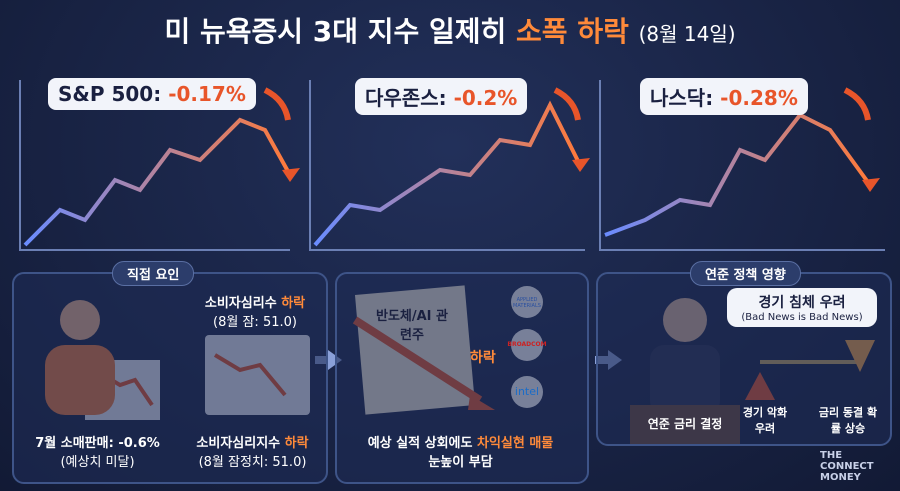 The width and height of the screenshot is (900, 491). What do you see at coordinates (153, 273) in the screenshot?
I see `section-tag: 직접 요인` at bounding box center [153, 273].